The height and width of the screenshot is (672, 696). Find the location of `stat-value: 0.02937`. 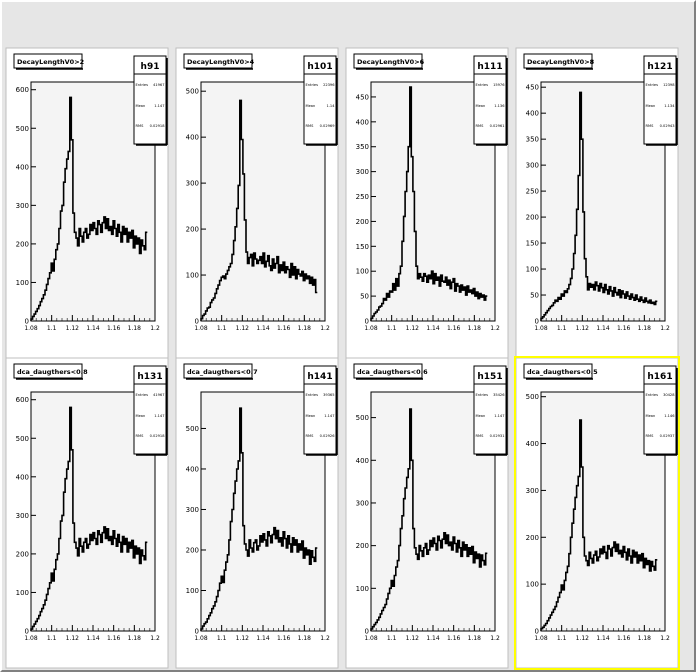

stat-value: 0.02937 is located at coordinates (667, 436).